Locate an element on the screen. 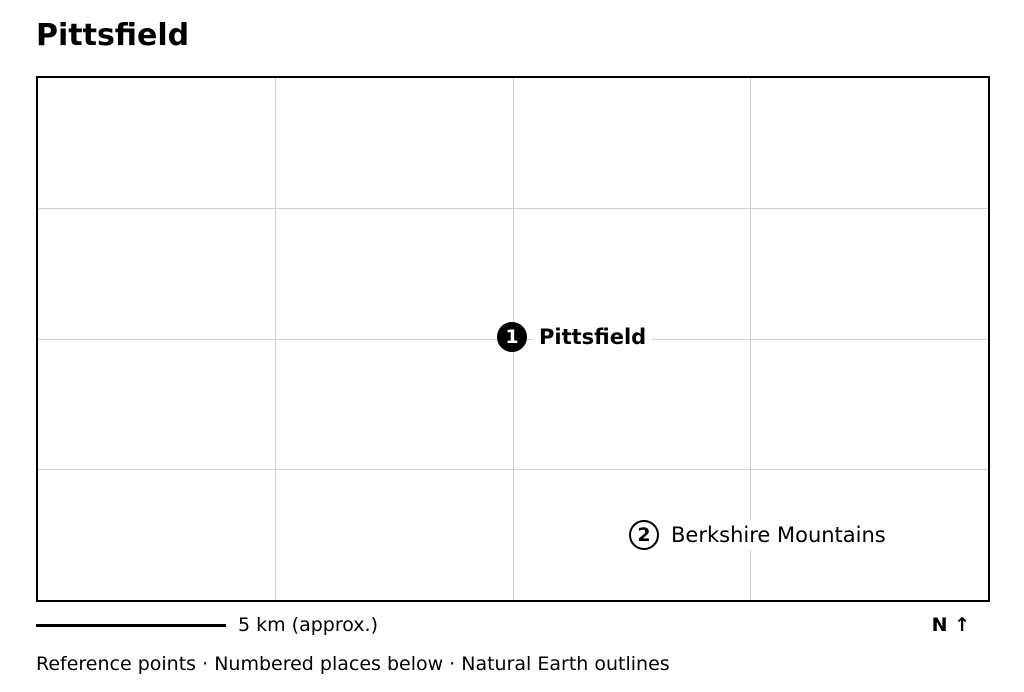 The width and height of the screenshot is (1024, 692). place-marker-pittsfield: 1 Pittsfield is located at coordinates (575, 337).